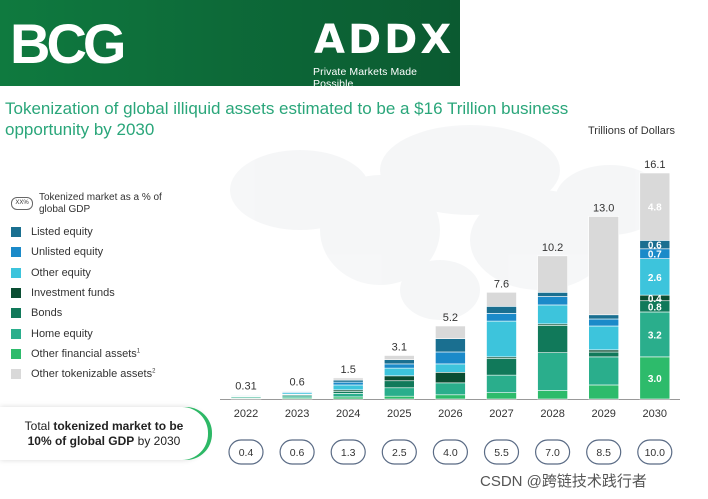  I want to click on legend-item: Listed equity, so click(95, 232).